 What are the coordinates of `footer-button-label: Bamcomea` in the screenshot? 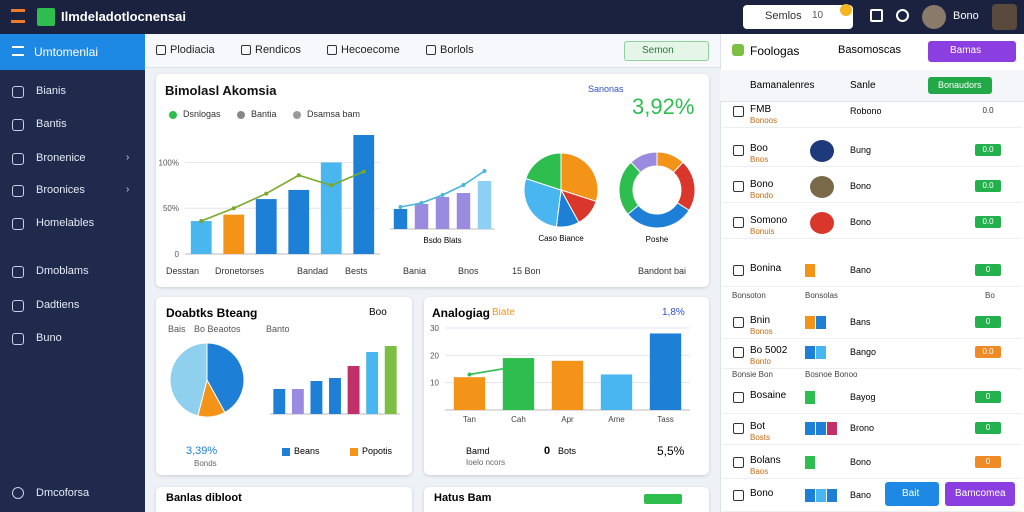 It's located at (980, 493).